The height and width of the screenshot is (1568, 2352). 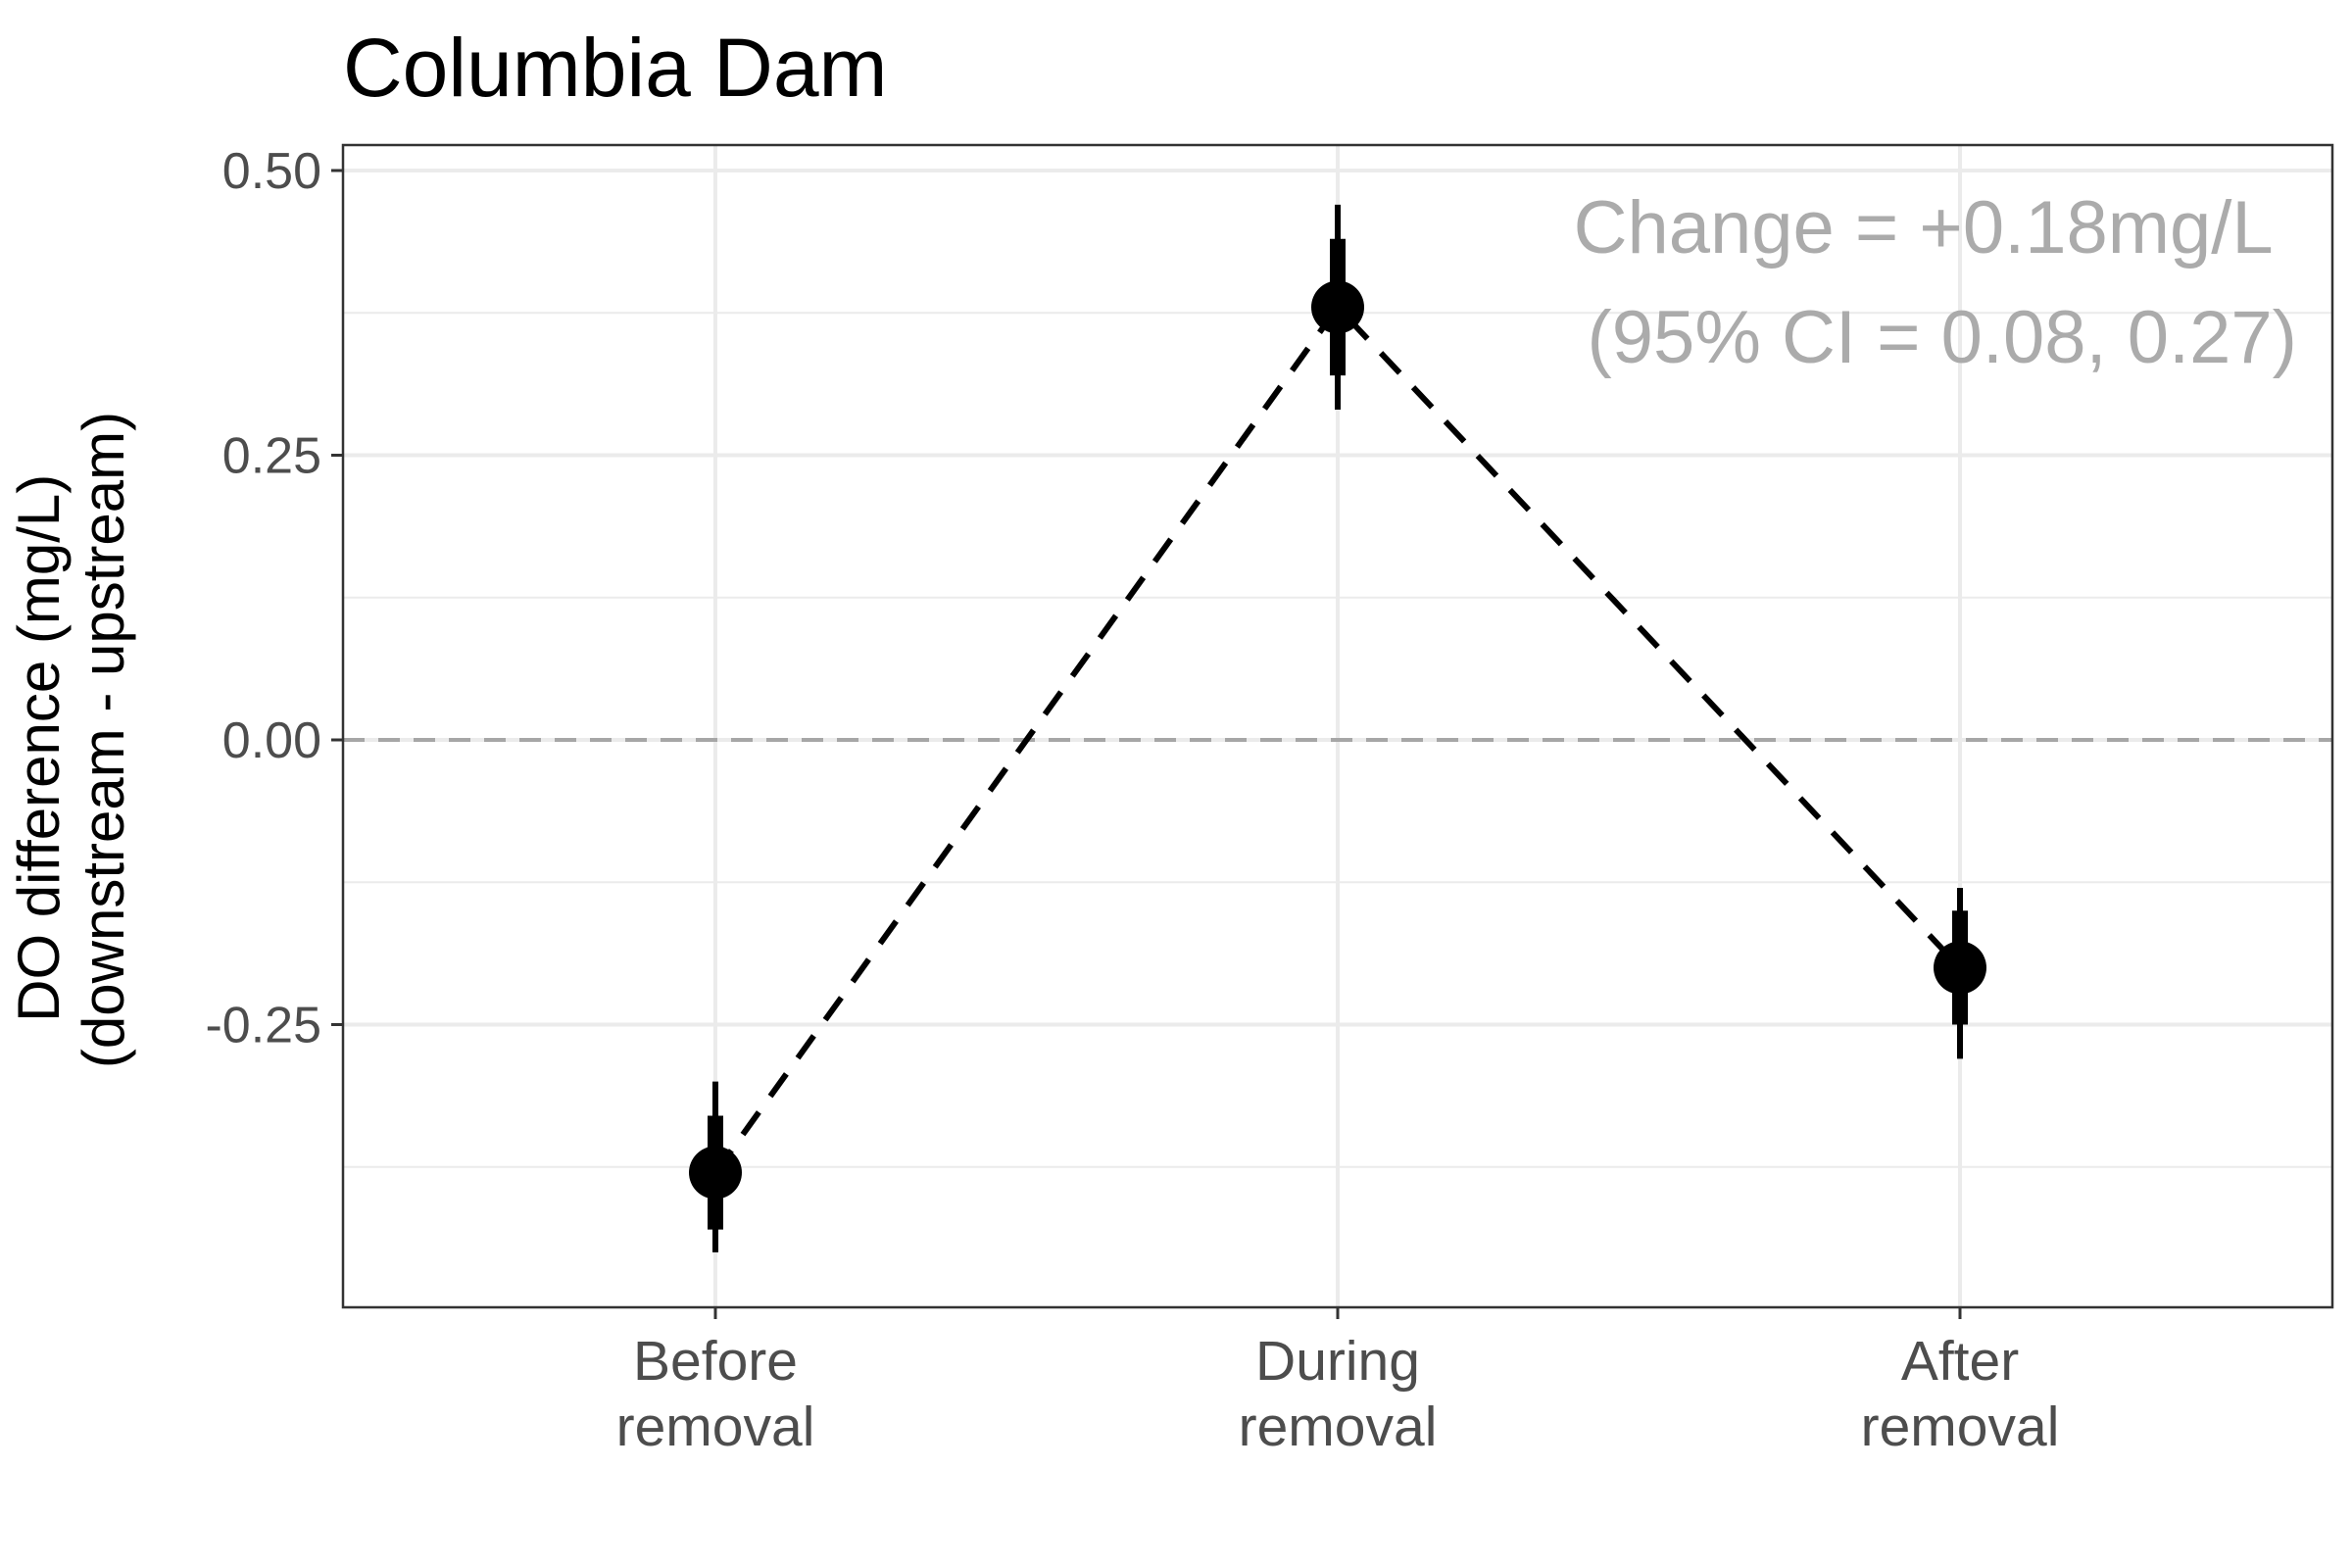 I want to click on y-axis-label-line-1: DO difference (mg/L), so click(x=39, y=748).